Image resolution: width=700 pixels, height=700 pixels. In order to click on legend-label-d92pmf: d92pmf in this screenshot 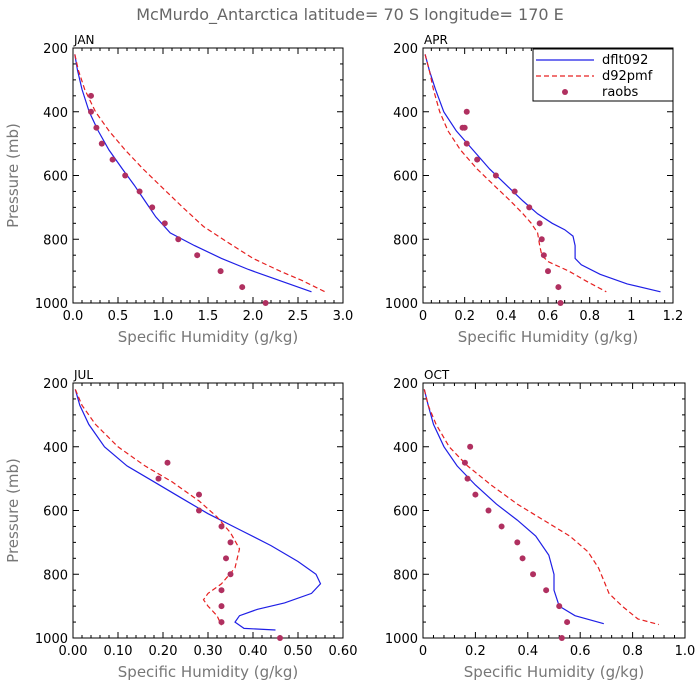, I will do `click(627, 76)`.